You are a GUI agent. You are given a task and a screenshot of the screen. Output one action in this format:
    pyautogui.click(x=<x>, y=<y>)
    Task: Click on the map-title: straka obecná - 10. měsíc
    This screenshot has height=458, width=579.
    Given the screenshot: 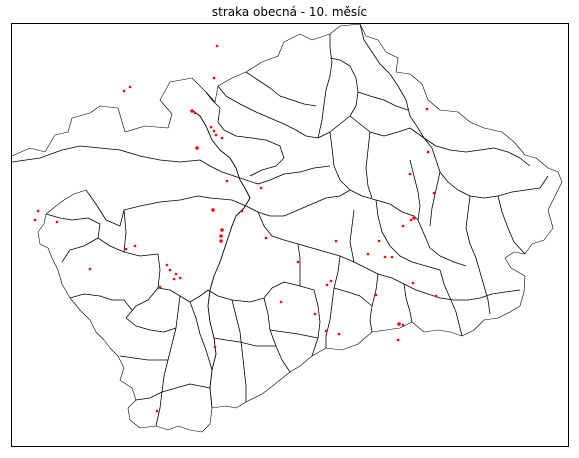 What is the action you would take?
    pyautogui.click(x=289, y=12)
    